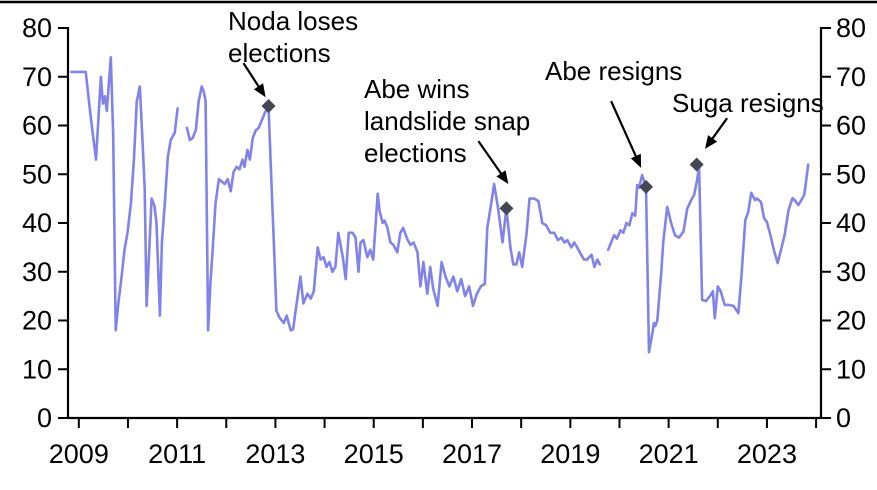 The image size is (877, 490). Describe the element at coordinates (177, 454) in the screenshot. I see `x-tick-label: 2011` at that location.